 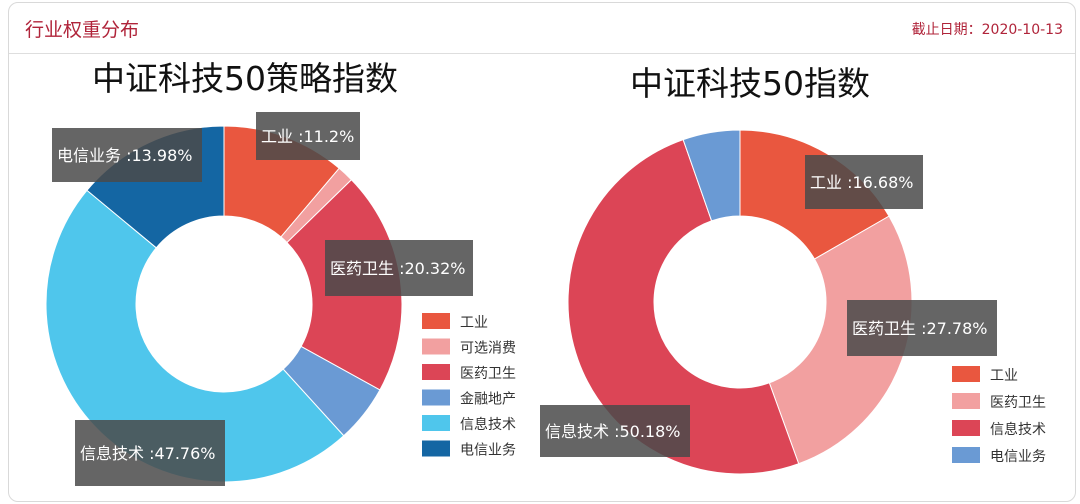 I want to click on legend-label-0-2: 医药卫生, so click(x=488, y=374).